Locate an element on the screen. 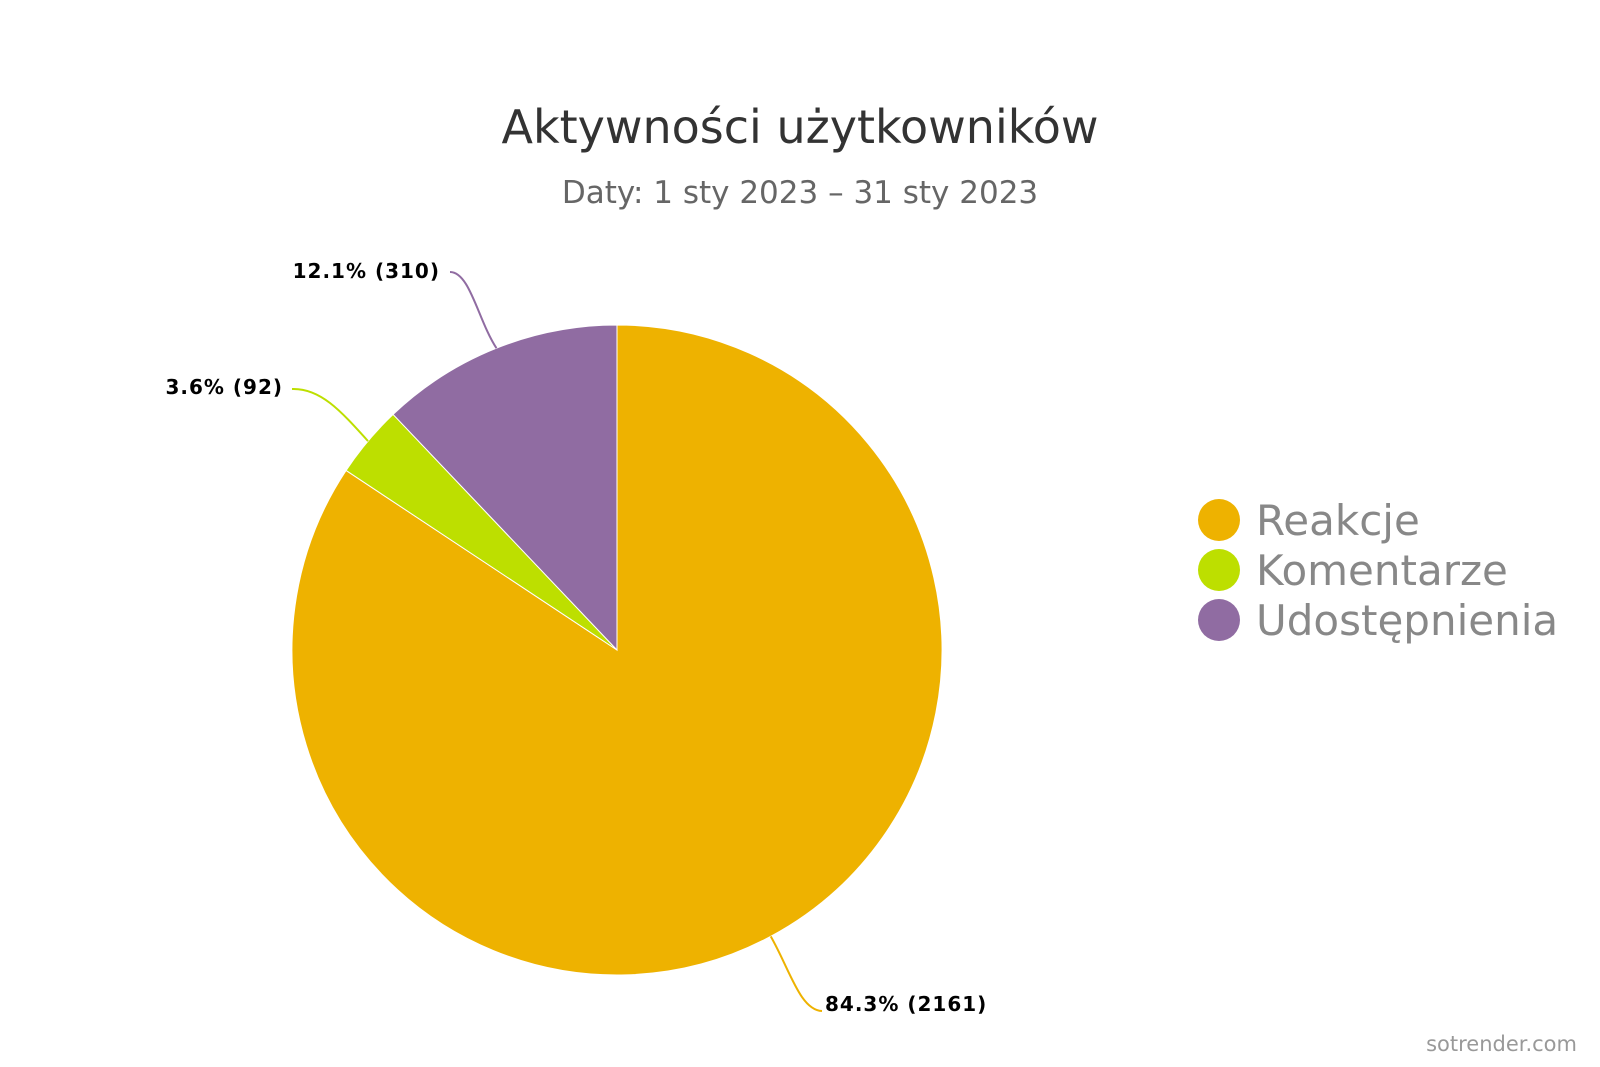  chart-subtitle: Daty: 1 sty 2023 – 31 sty 2023 is located at coordinates (800, 193).